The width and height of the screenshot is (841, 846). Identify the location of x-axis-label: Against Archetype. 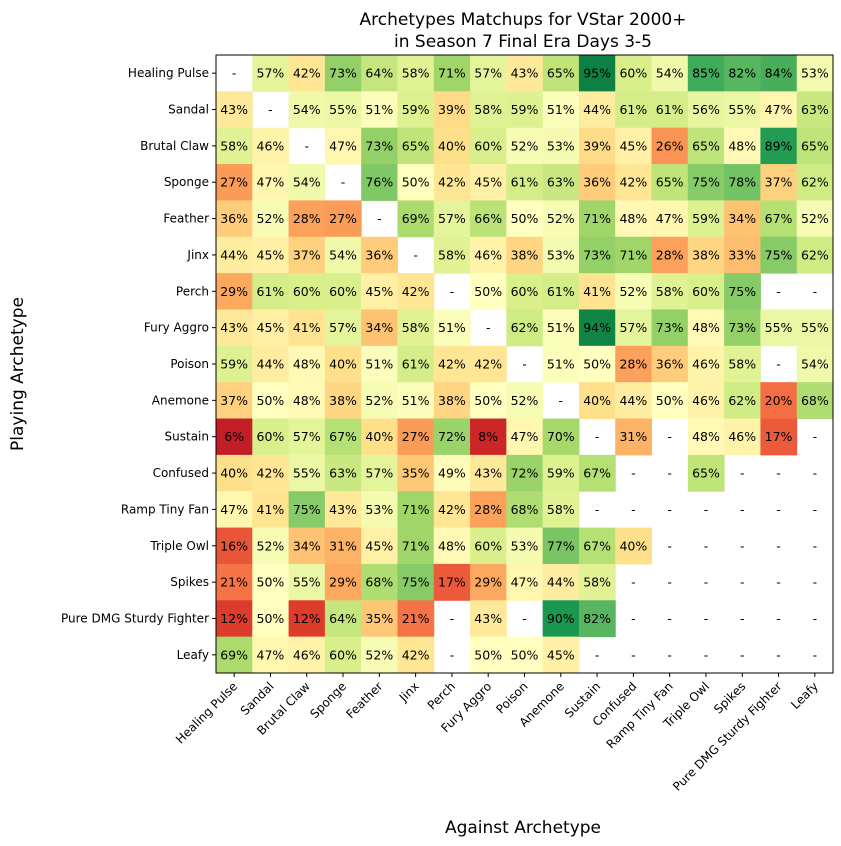
(523, 828).